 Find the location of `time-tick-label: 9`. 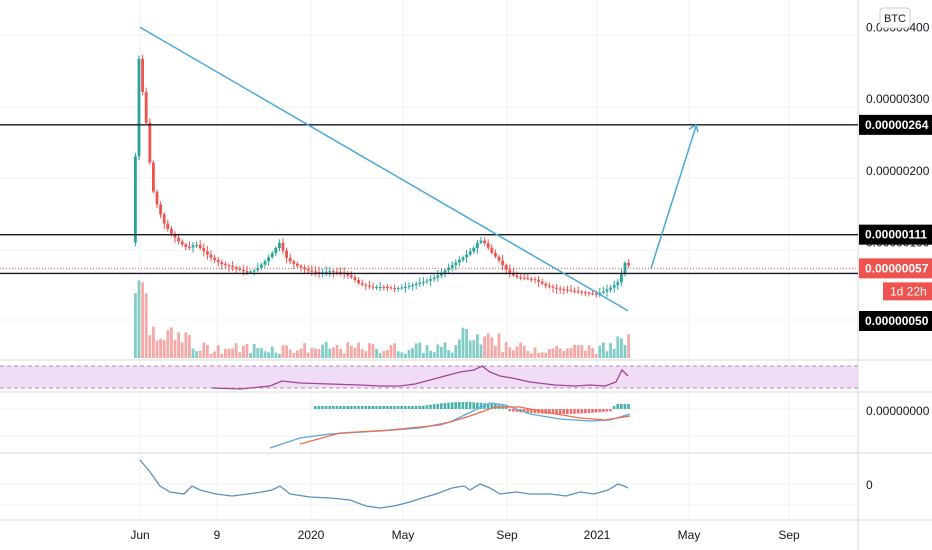

time-tick-label: 9 is located at coordinates (217, 535).